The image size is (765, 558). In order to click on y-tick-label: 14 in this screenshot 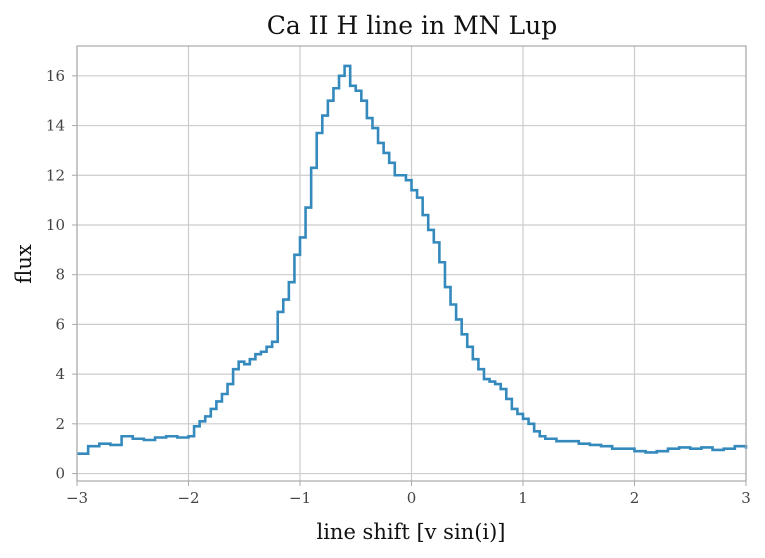, I will do `click(55, 126)`.